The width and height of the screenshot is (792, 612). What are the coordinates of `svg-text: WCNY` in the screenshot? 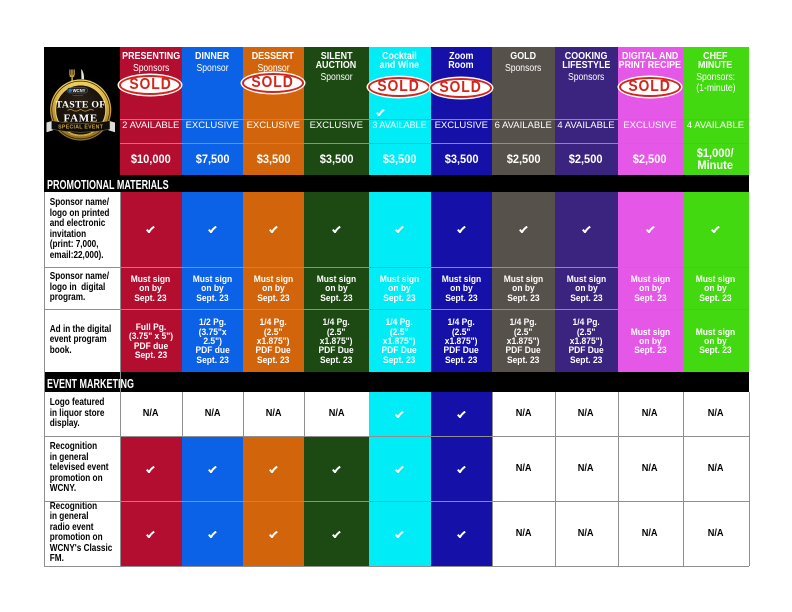 It's located at (79, 90).